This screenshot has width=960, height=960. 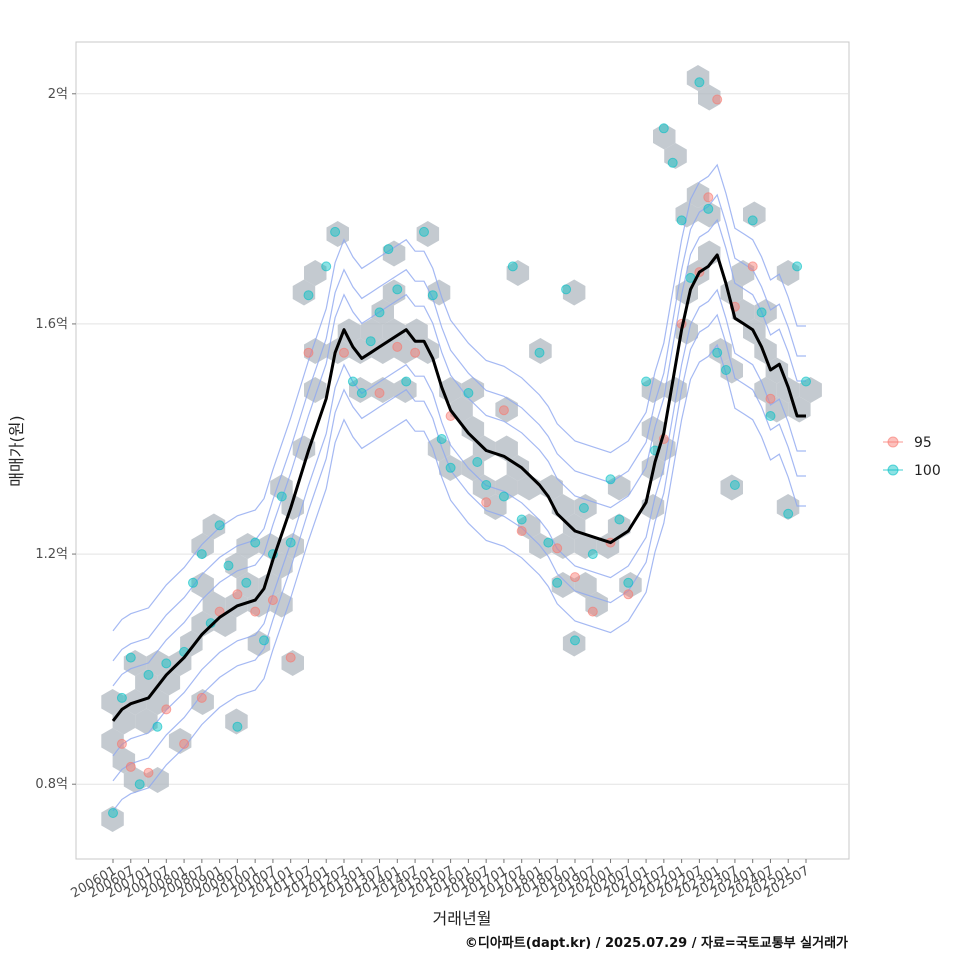 I want to click on y-axis-title: 매매가(원), so click(x=16, y=450).